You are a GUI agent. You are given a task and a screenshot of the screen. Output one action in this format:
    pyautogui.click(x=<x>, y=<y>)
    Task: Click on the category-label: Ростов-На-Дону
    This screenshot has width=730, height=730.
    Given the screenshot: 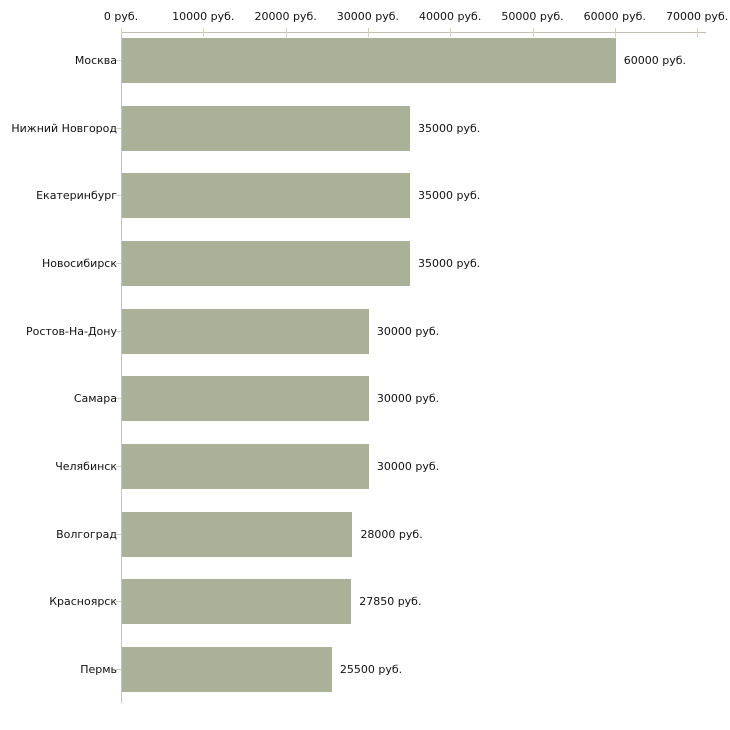 What is the action you would take?
    pyautogui.click(x=71, y=331)
    